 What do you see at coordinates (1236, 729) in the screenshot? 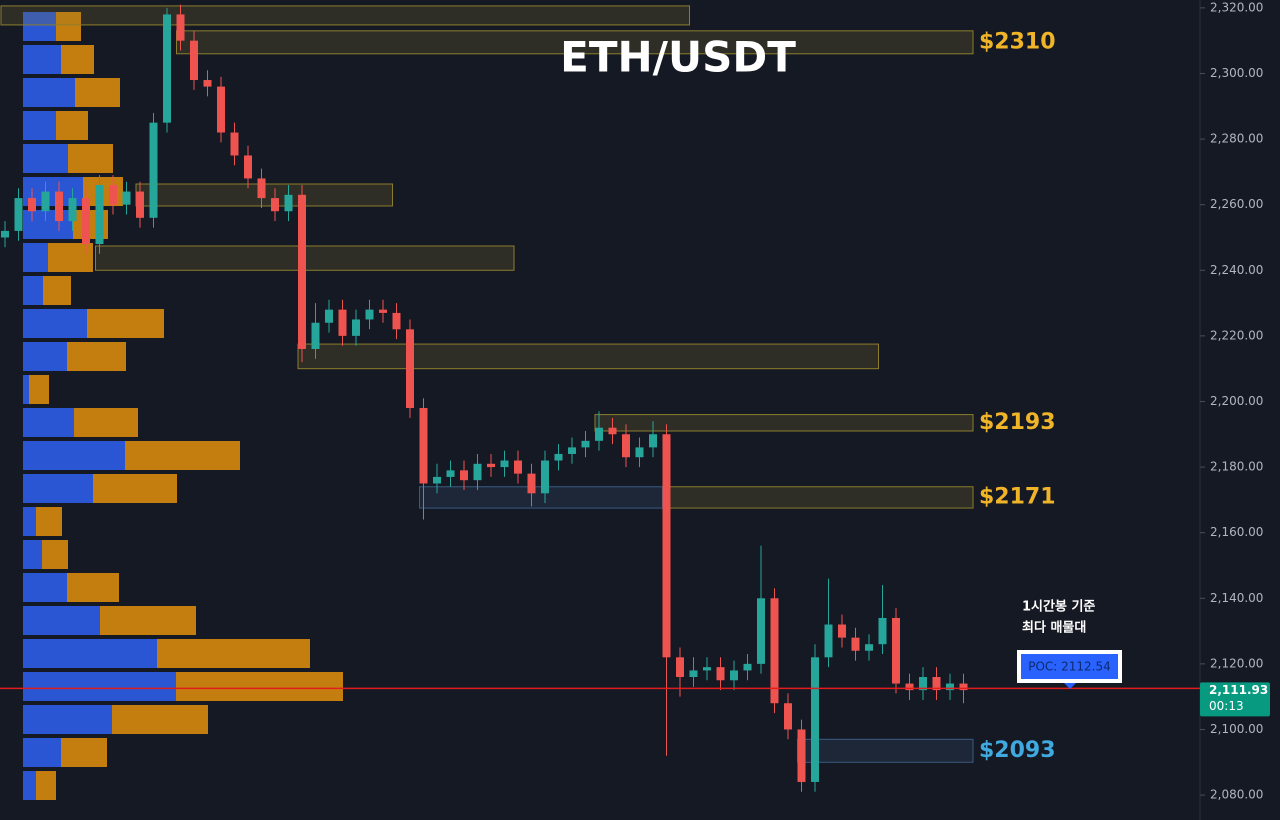
I see `y-tick-label: 2,100.00` at bounding box center [1236, 729].